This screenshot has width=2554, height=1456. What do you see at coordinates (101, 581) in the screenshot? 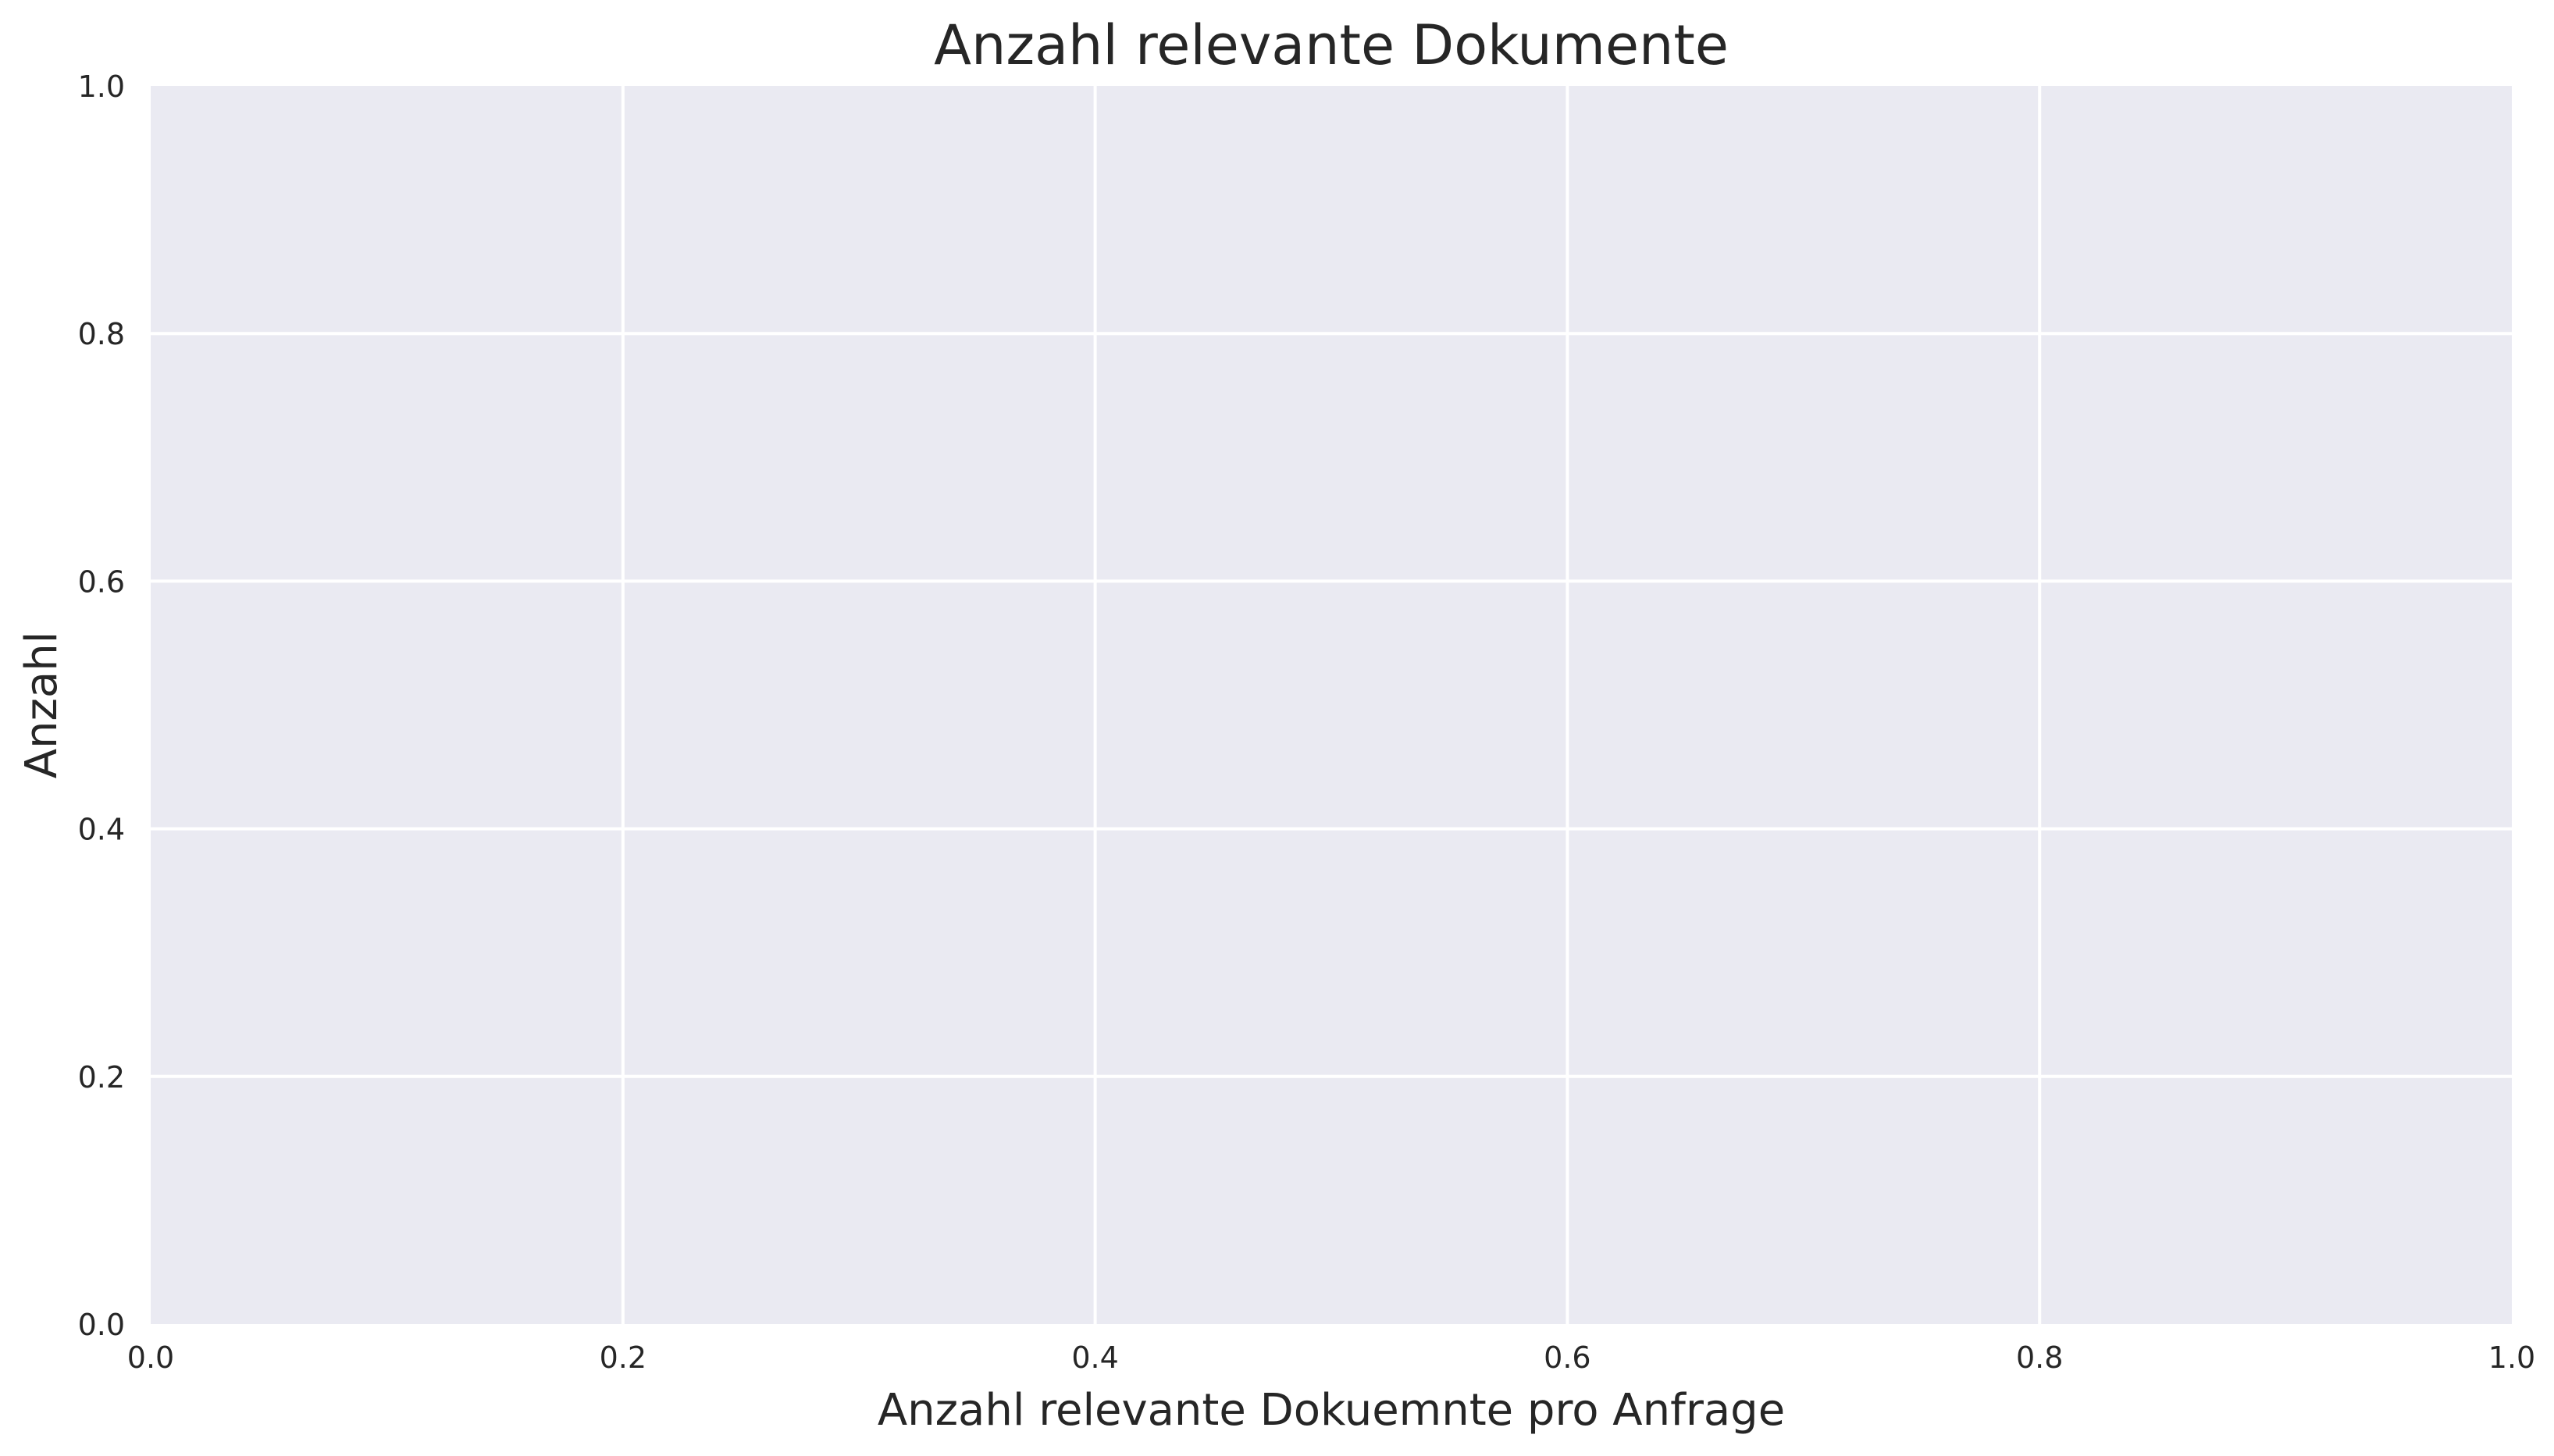
I see `y-tick-label: 0.6` at bounding box center [101, 581].